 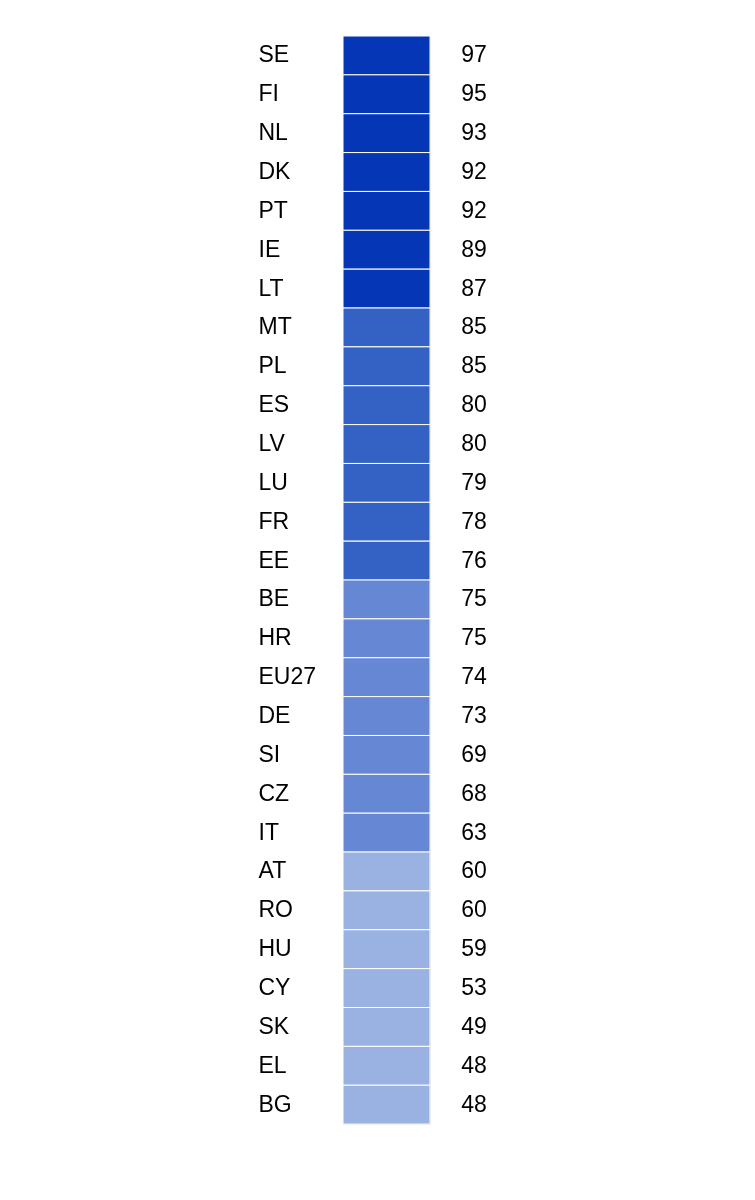 I want to click on data-label: 74, so click(x=474, y=676).